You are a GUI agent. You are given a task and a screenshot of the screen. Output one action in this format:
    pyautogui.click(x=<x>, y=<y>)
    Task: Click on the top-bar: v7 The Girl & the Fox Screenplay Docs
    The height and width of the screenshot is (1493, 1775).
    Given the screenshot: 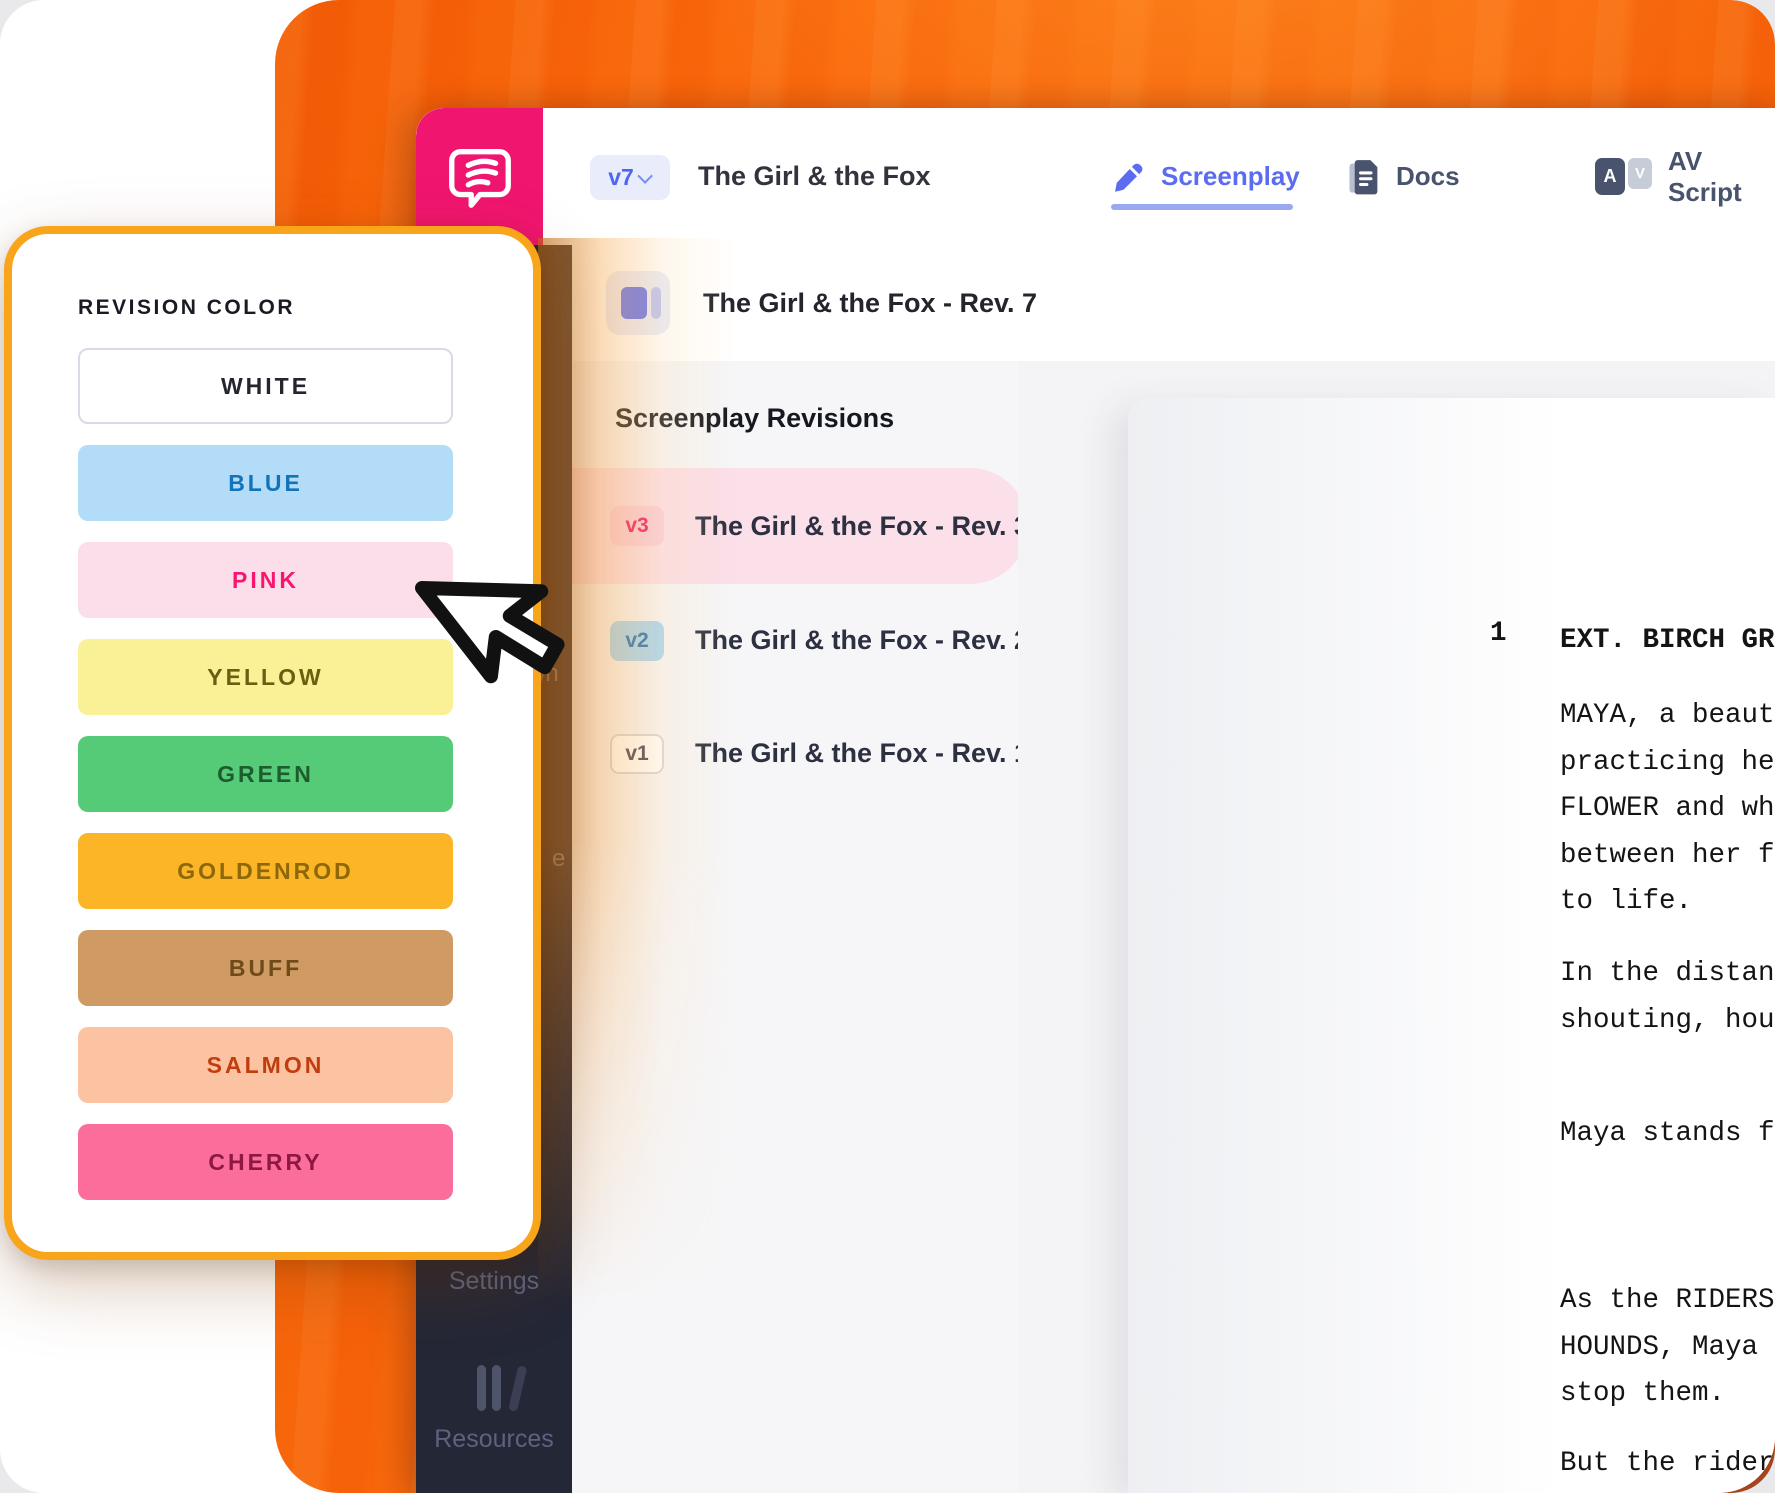 What is the action you would take?
    pyautogui.click(x=1095, y=177)
    